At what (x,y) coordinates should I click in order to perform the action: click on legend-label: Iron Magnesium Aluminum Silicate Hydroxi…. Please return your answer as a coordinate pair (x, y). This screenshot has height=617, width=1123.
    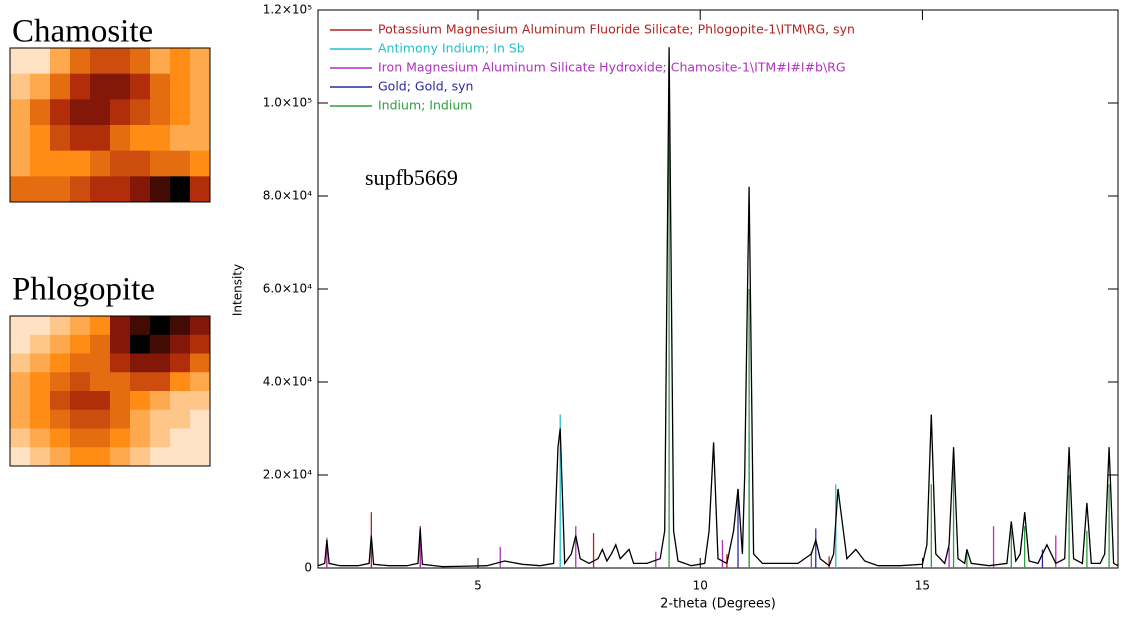
    Looking at the image, I should click on (612, 67).